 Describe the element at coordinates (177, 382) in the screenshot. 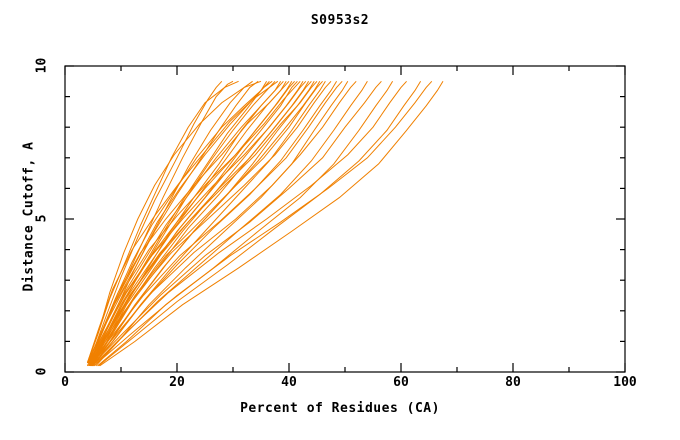

I see `x-tick-label: 20` at that location.